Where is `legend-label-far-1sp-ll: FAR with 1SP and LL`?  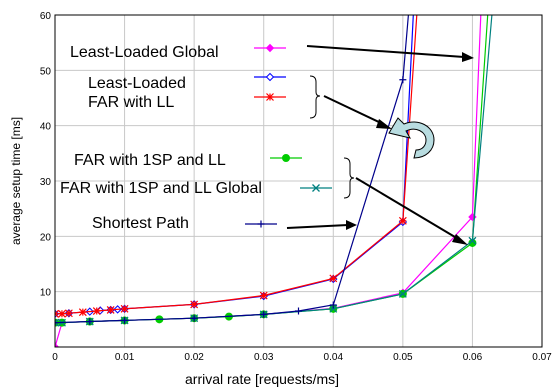
legend-label-far-1sp-ll: FAR with 1SP and LL is located at coordinates (150, 160).